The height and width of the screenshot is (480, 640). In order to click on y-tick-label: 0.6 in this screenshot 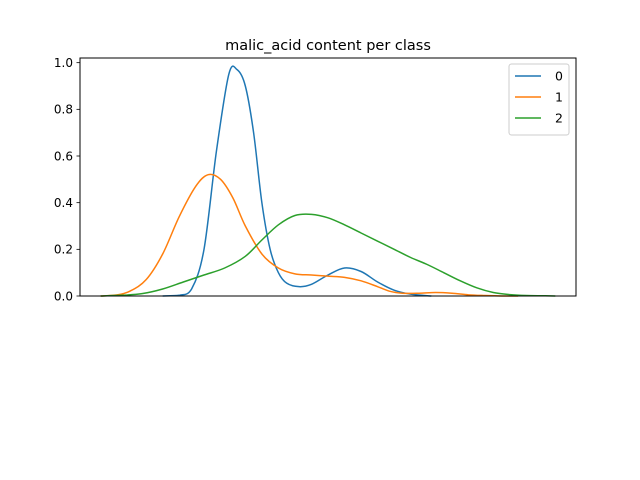, I will do `click(63, 156)`.